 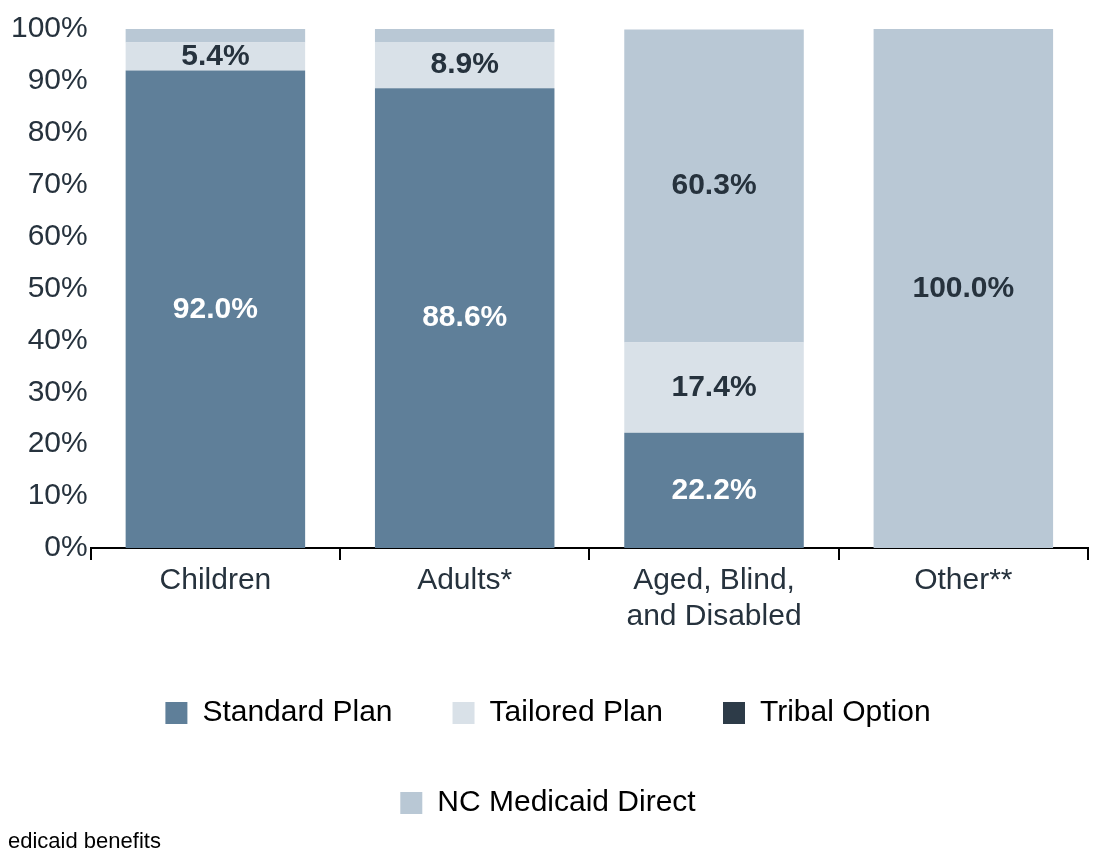 I want to click on x-tick-label: Other**, so click(x=963, y=579).